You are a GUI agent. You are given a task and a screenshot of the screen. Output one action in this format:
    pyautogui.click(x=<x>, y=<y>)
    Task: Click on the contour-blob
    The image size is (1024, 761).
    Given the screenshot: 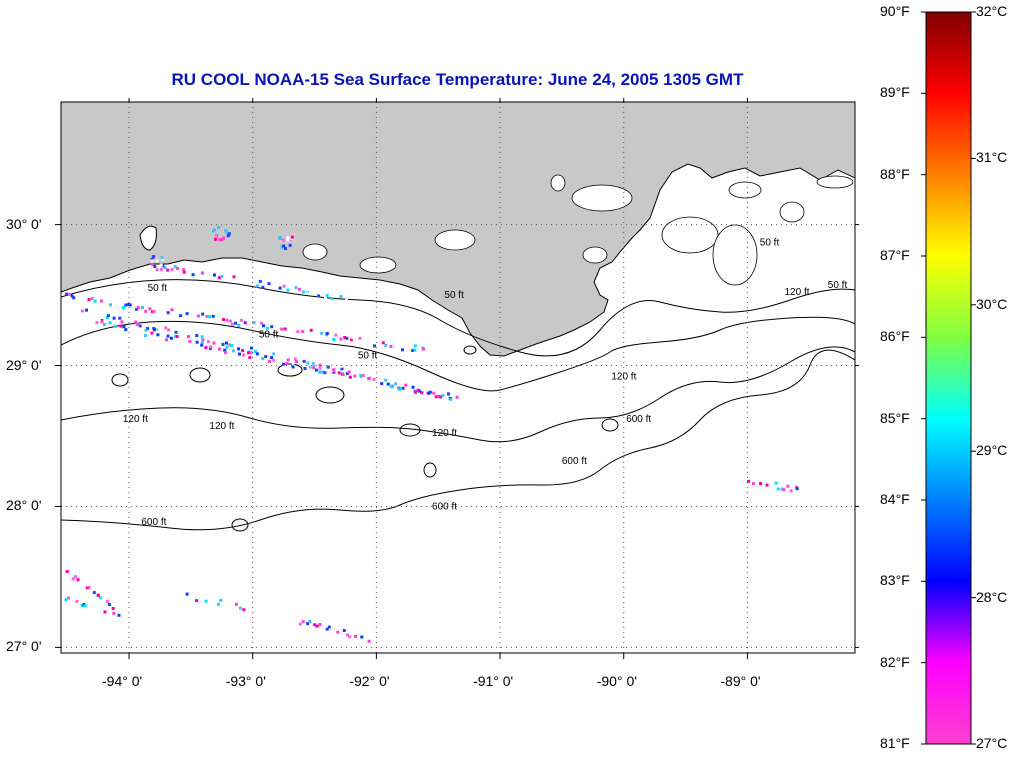 What is the action you would take?
    pyautogui.click(x=240, y=525)
    